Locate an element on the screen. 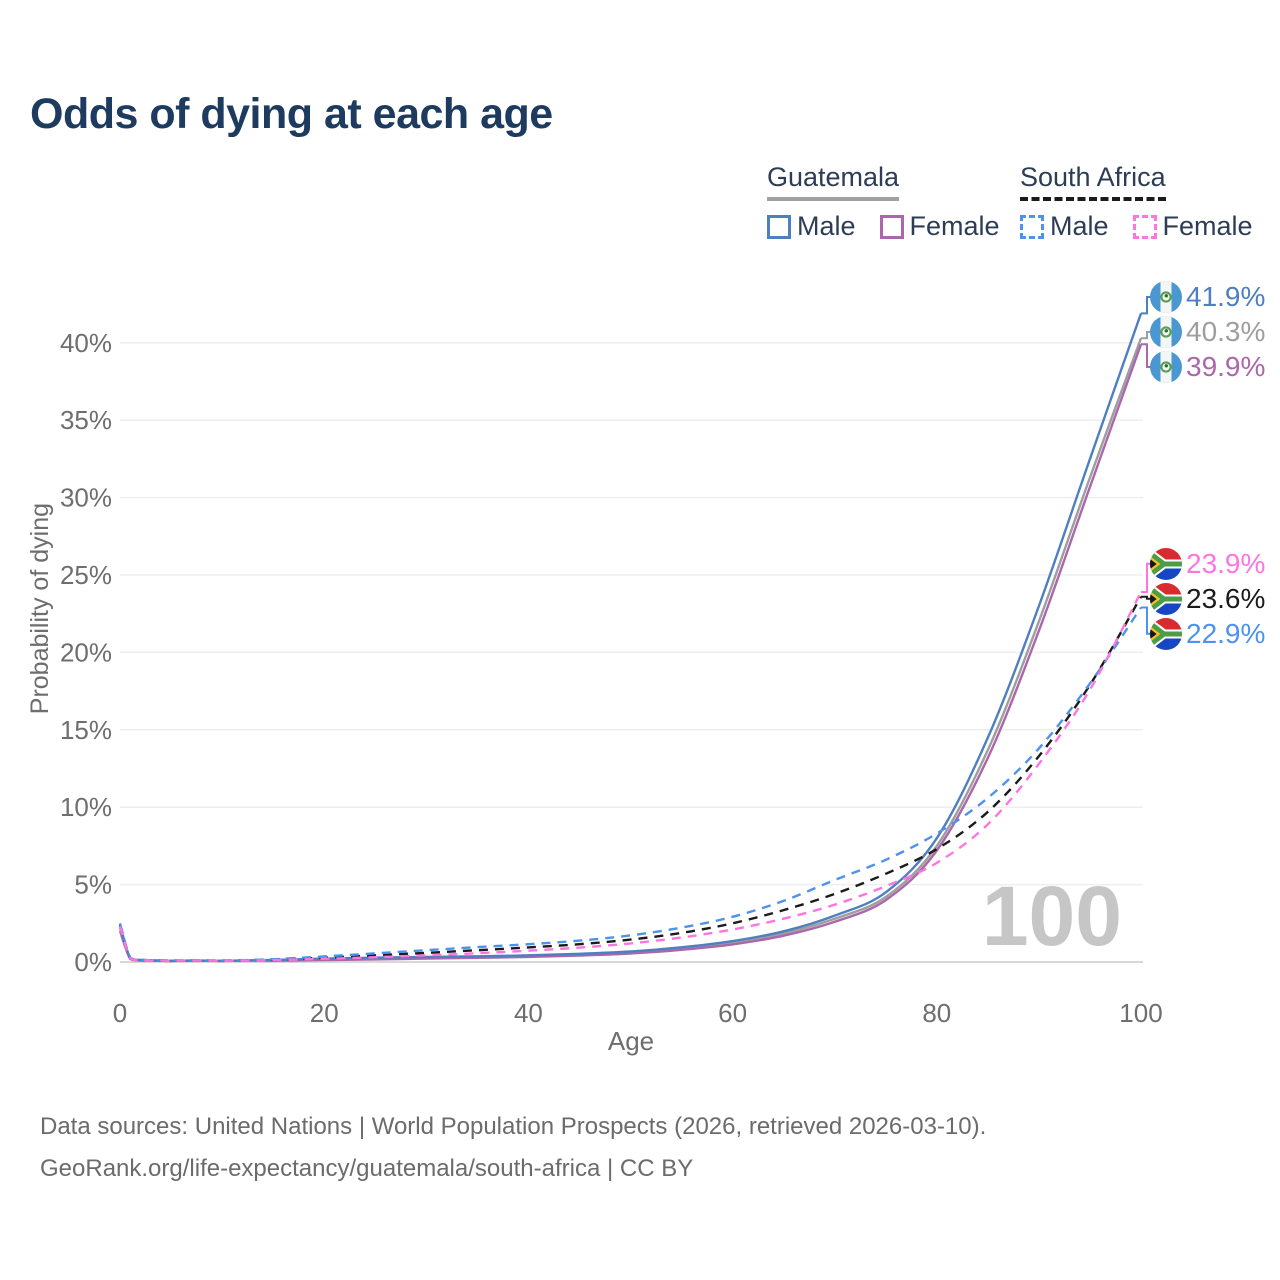  end-label-south-africa-both: 23.6% is located at coordinates (1208, 598).